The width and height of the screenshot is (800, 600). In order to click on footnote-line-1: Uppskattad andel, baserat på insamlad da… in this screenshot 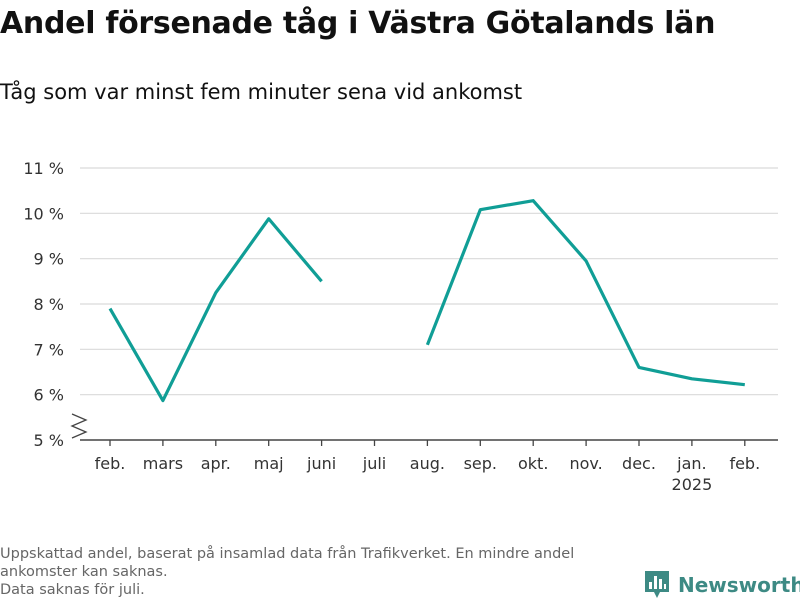, I will do `click(287, 554)`.